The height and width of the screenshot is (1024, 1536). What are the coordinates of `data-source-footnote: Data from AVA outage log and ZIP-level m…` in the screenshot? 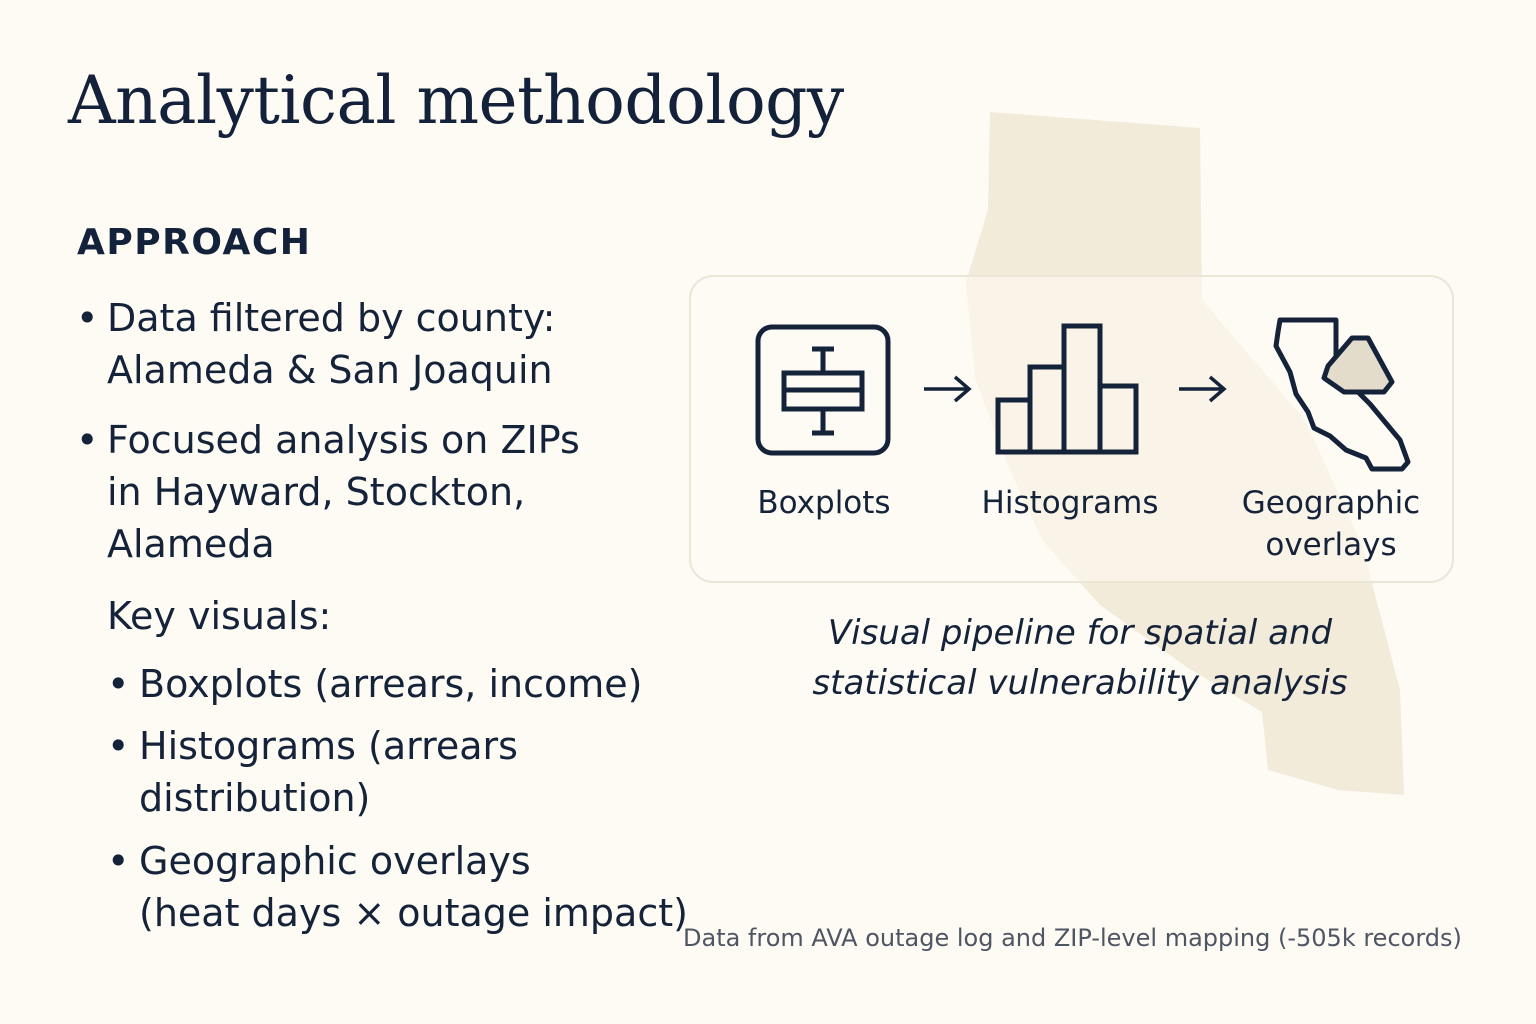 It's located at (1072, 938).